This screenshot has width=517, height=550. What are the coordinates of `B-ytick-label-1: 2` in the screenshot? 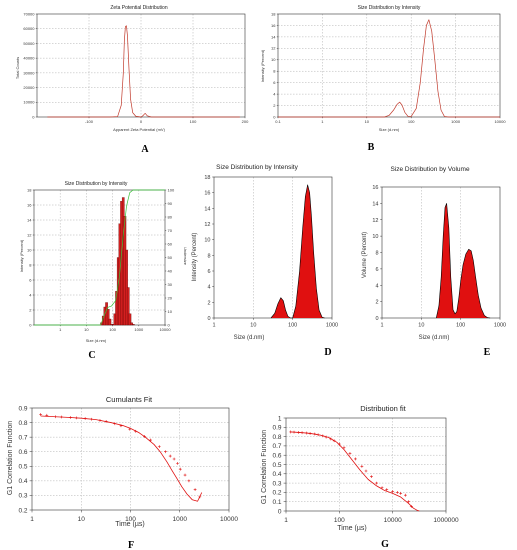 It's located at (274, 105).